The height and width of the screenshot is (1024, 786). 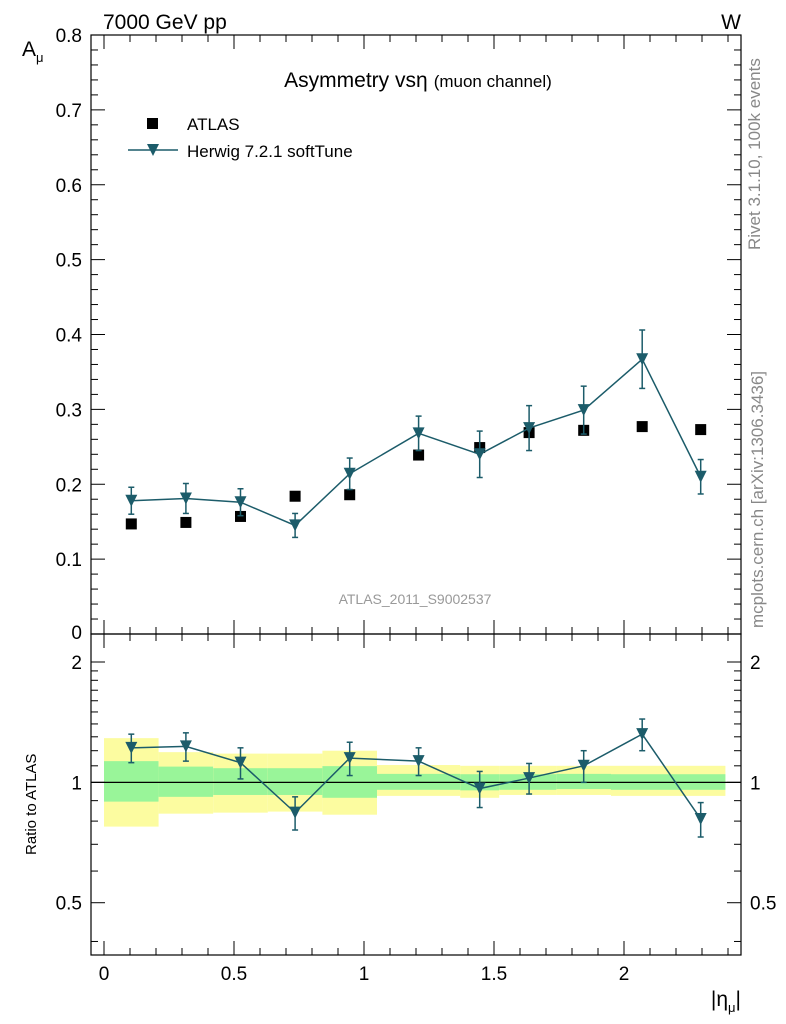 I want to click on main-y-tick-label: 0.7, so click(x=69, y=111).